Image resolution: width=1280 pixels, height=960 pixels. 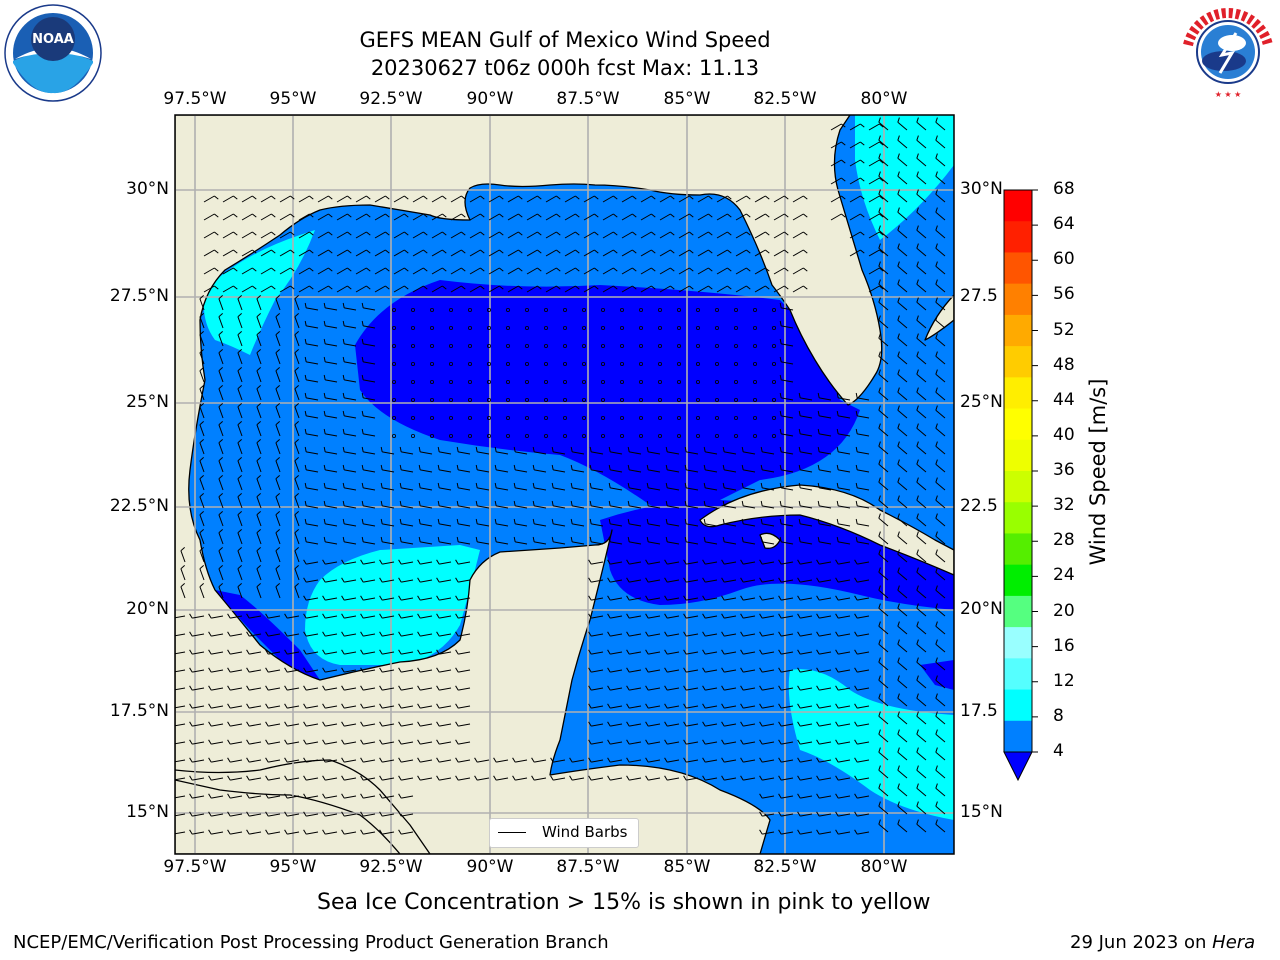 What do you see at coordinates (1018, 736) in the screenshot?
I see `colorbar-segment` at bounding box center [1018, 736].